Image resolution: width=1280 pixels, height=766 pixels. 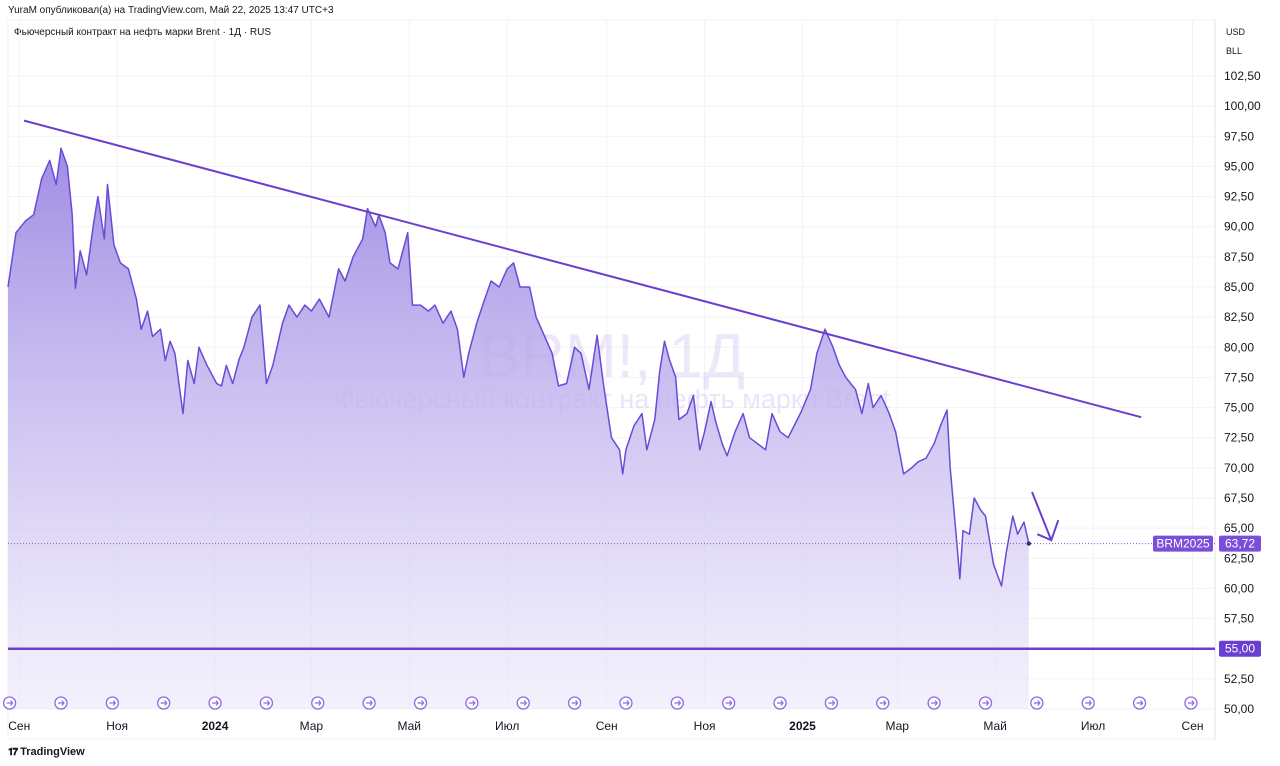 What do you see at coordinates (1239, 558) in the screenshot?
I see `price-tick-label: 62,50` at bounding box center [1239, 558].